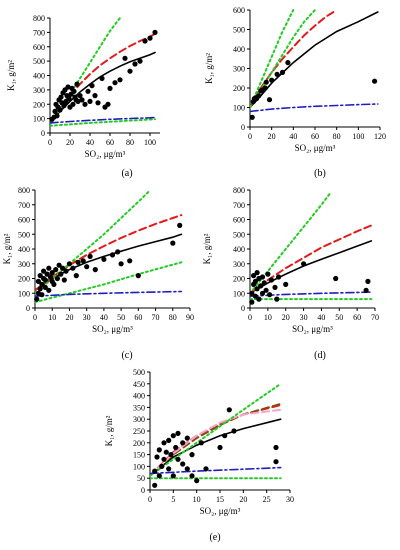  I want to click on panel-label: (d), so click(320, 355).